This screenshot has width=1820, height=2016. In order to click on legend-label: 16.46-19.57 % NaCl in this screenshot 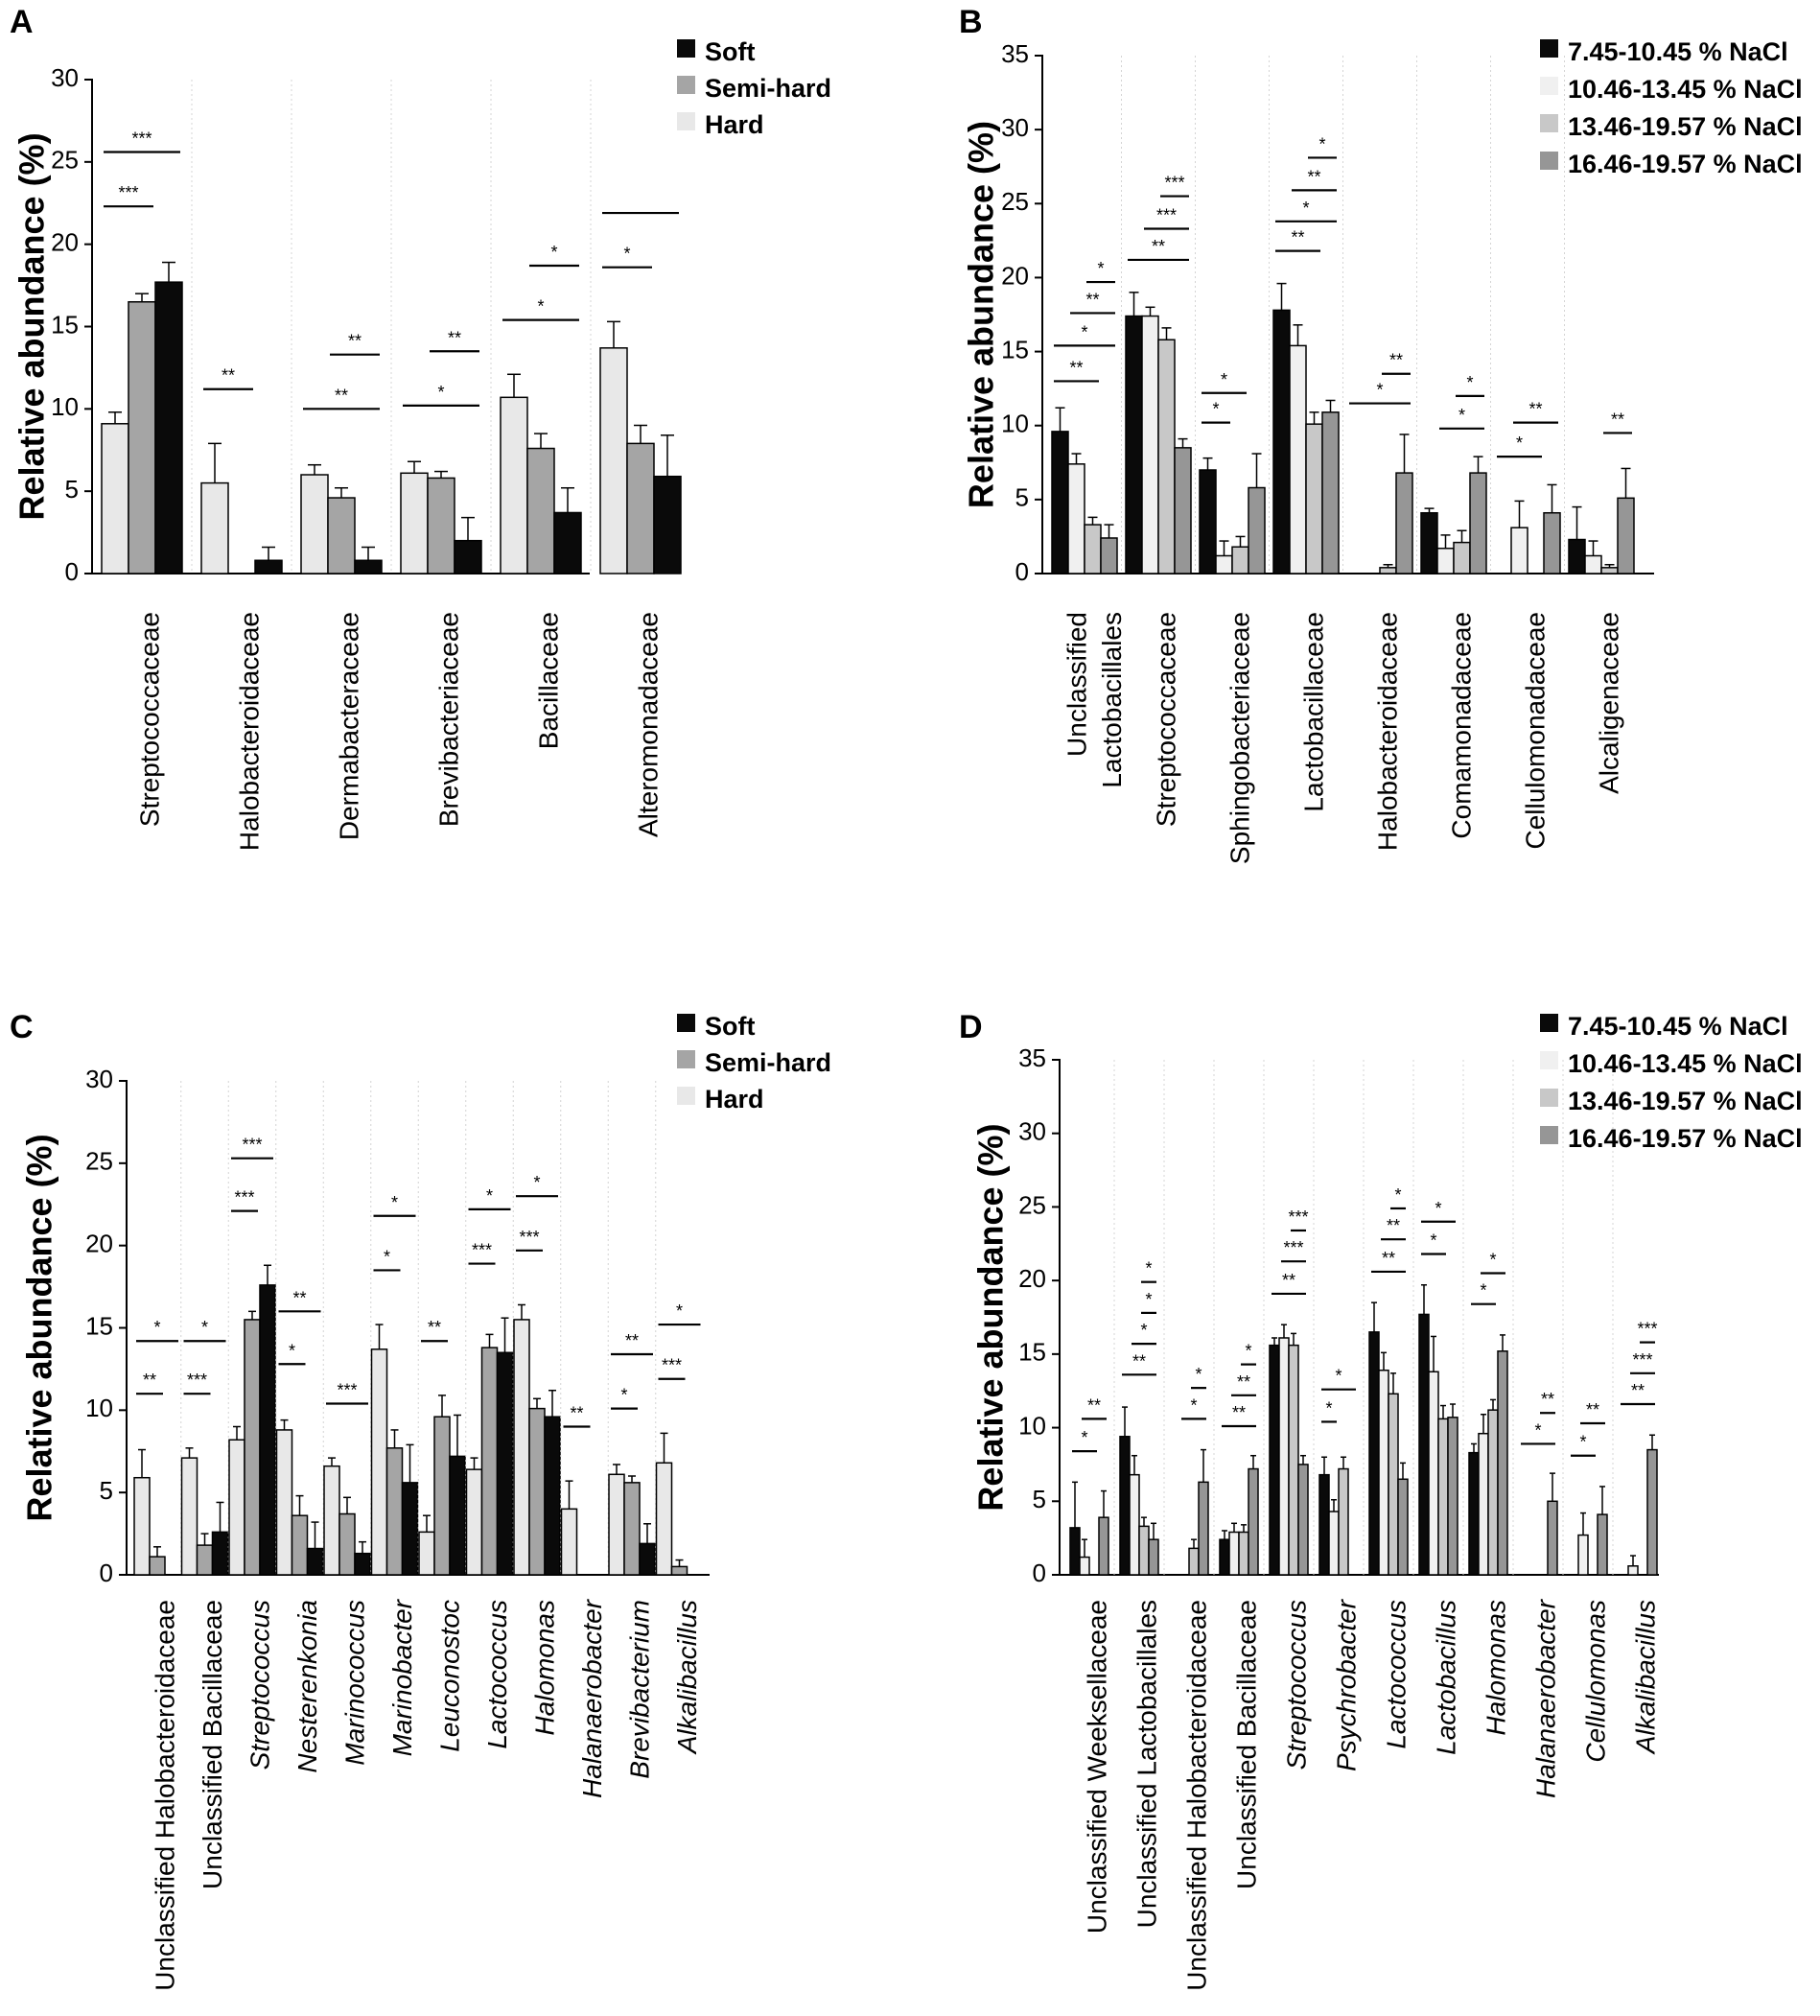, I will do `click(1685, 1138)`.